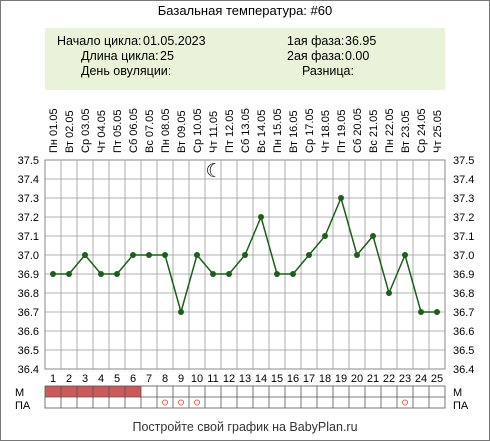  What do you see at coordinates (389, 379) in the screenshot?
I see `day-number: 22` at bounding box center [389, 379].